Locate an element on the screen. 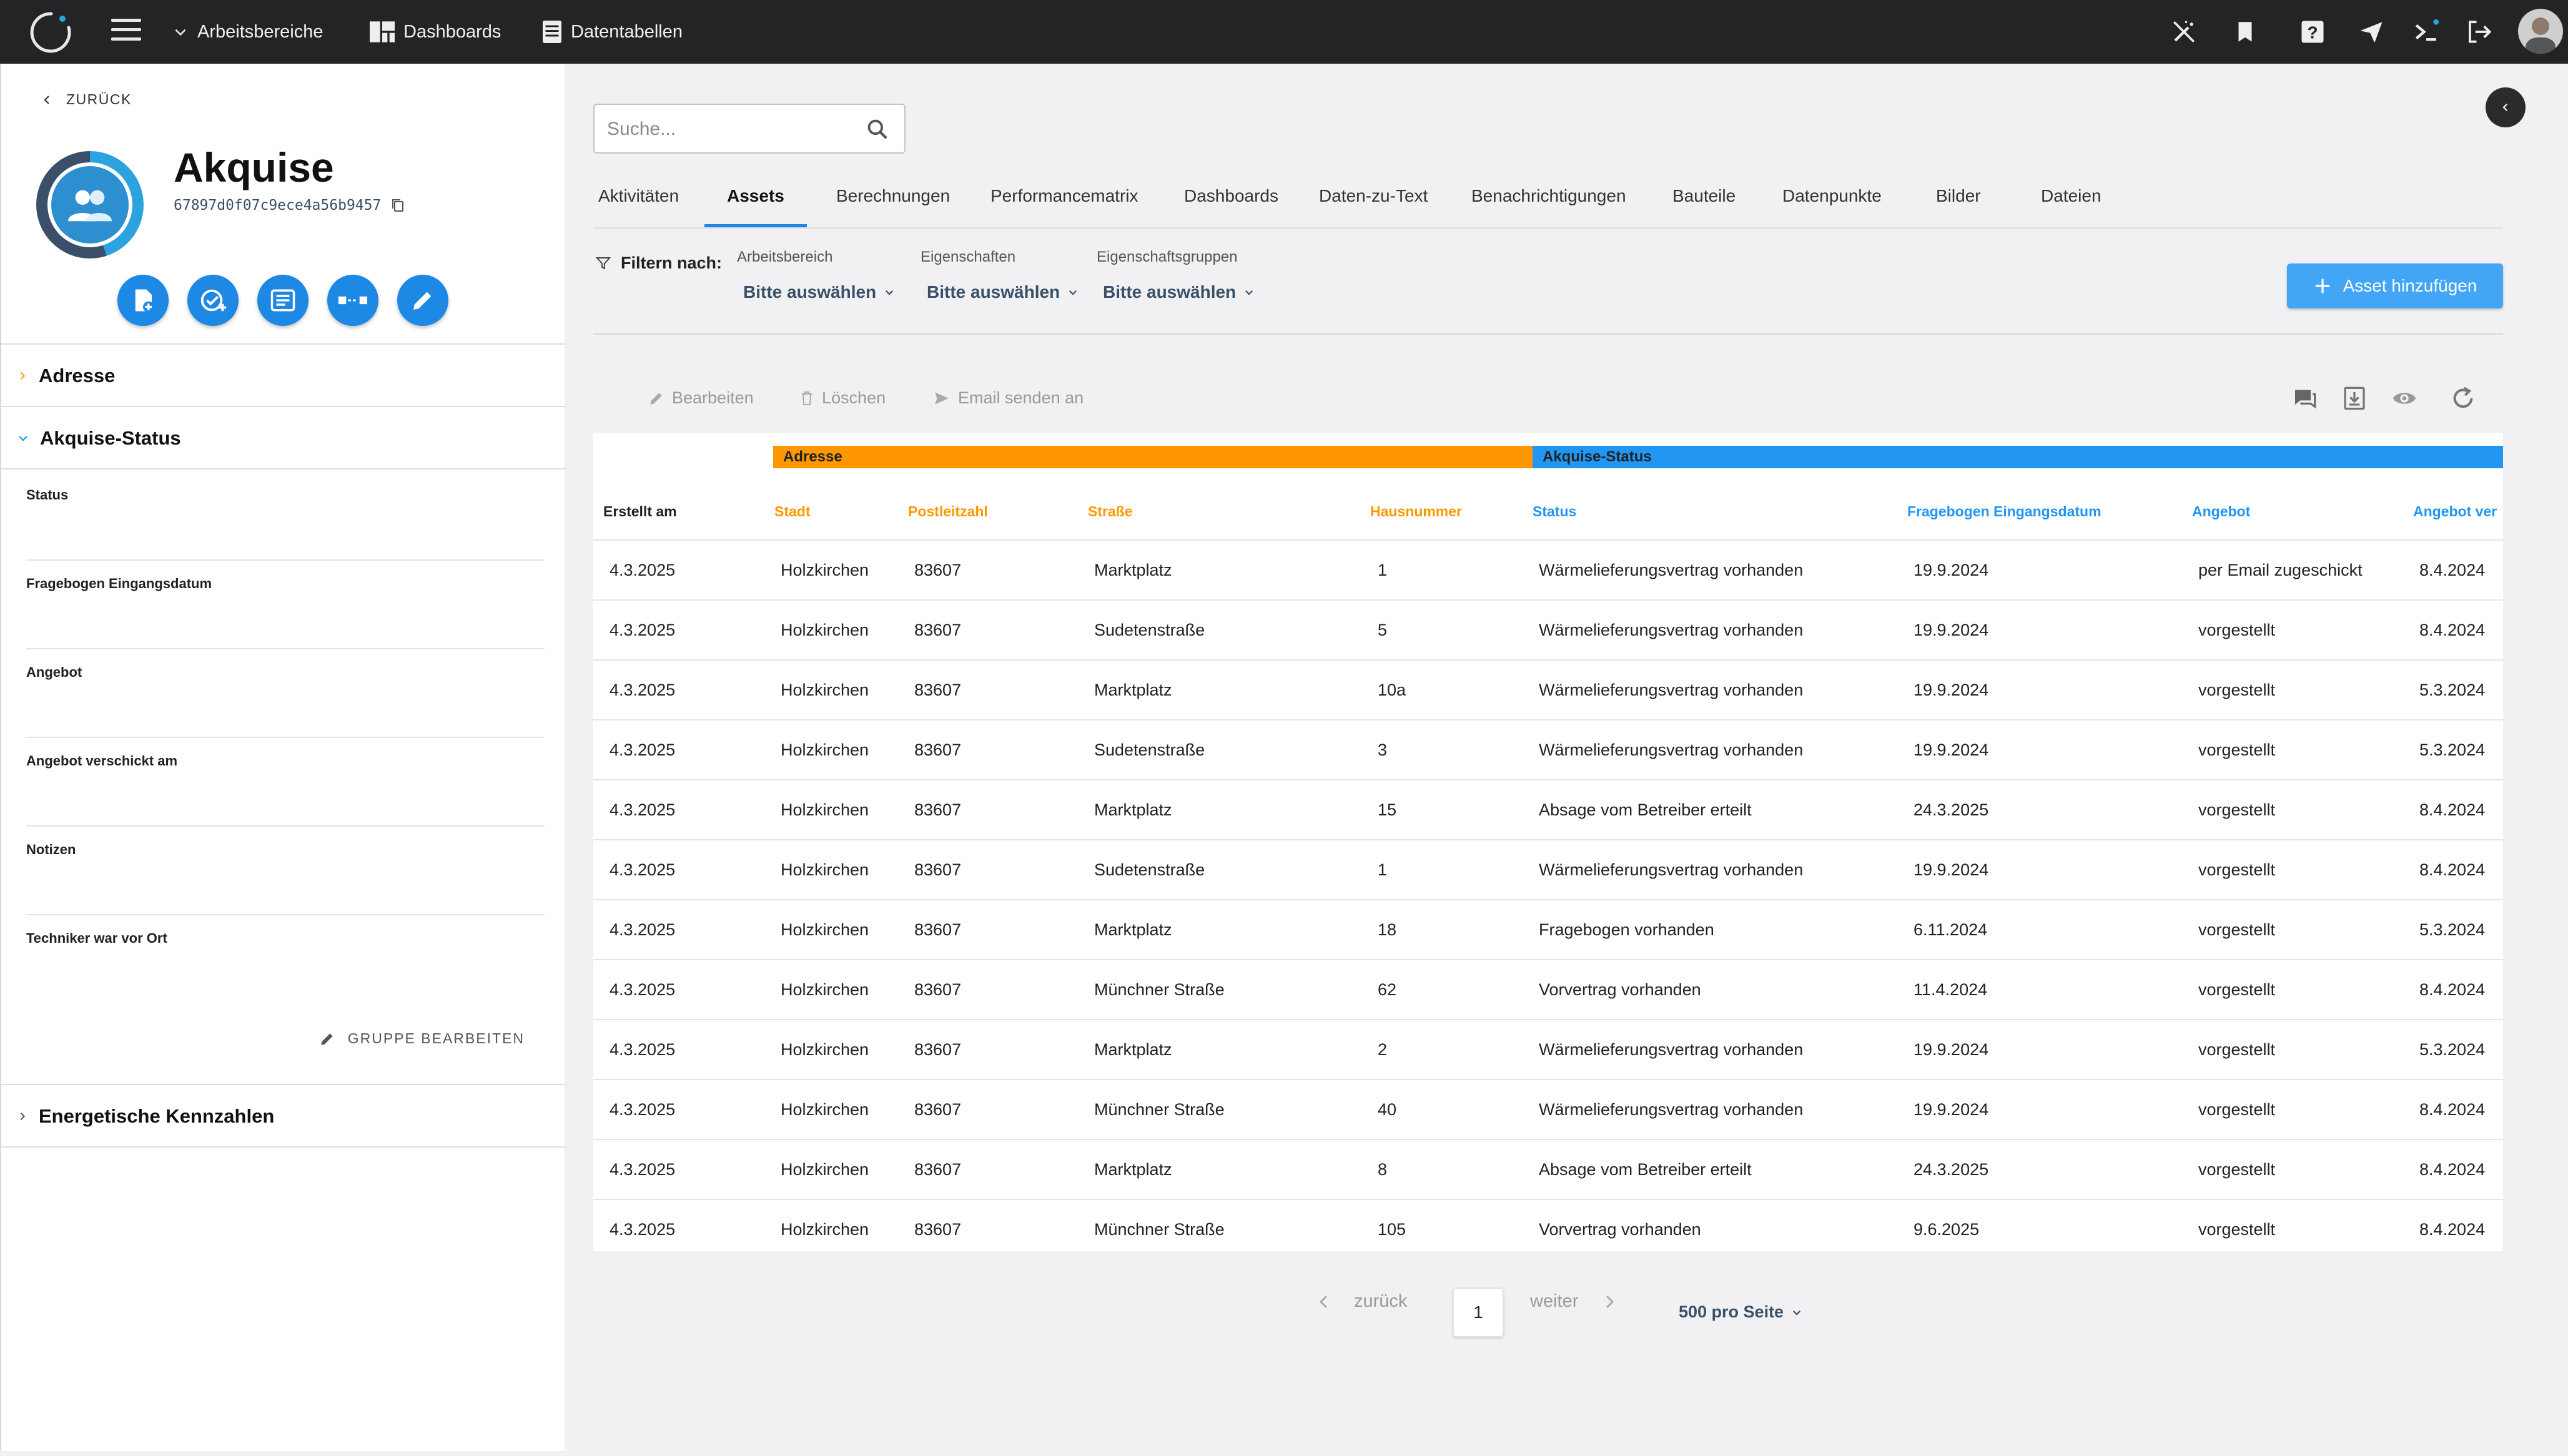 Image resolution: width=2568 pixels, height=1456 pixels. tab-dashboards: Dashboards is located at coordinates (1231, 196).